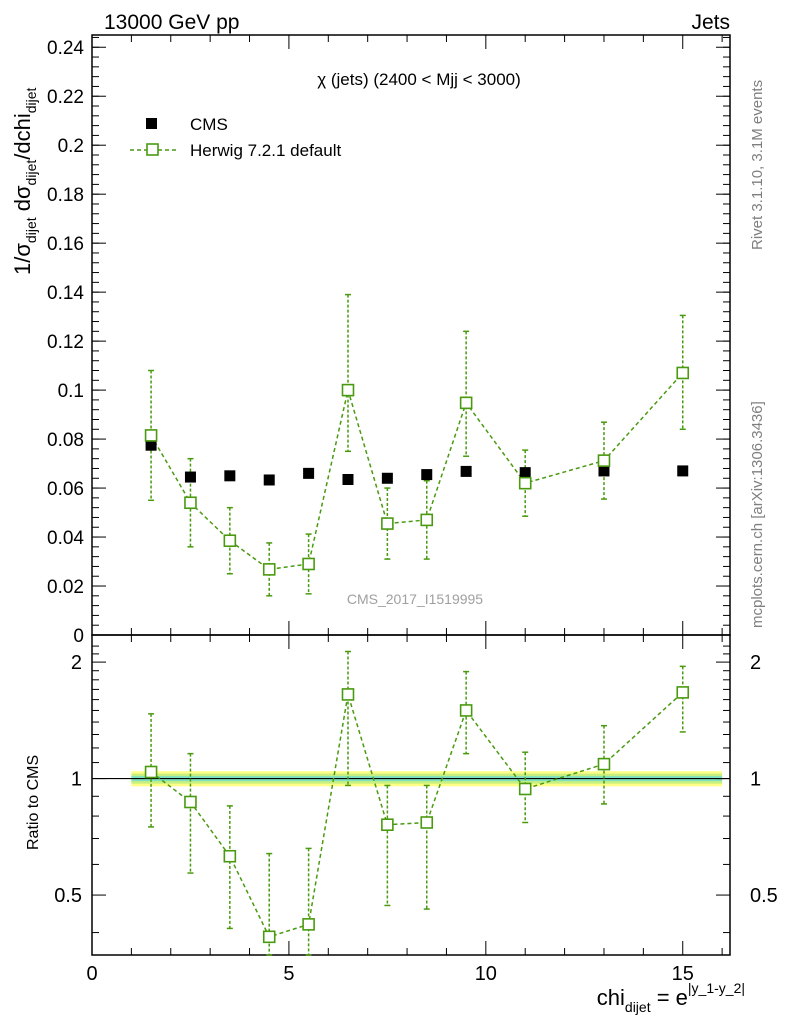  I want to click on herwig-series-line, so click(417, 471).